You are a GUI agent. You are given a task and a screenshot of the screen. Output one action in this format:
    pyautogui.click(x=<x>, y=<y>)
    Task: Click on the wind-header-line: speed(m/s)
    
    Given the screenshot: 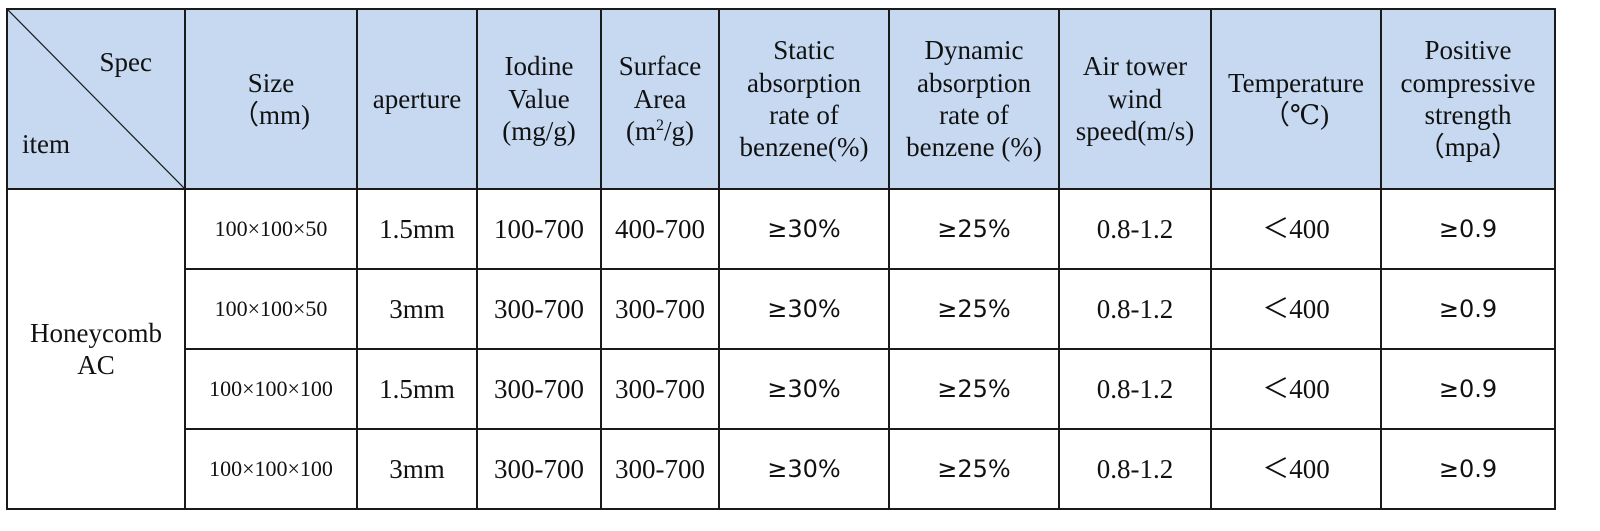 What is the action you would take?
    pyautogui.click(x=1135, y=131)
    